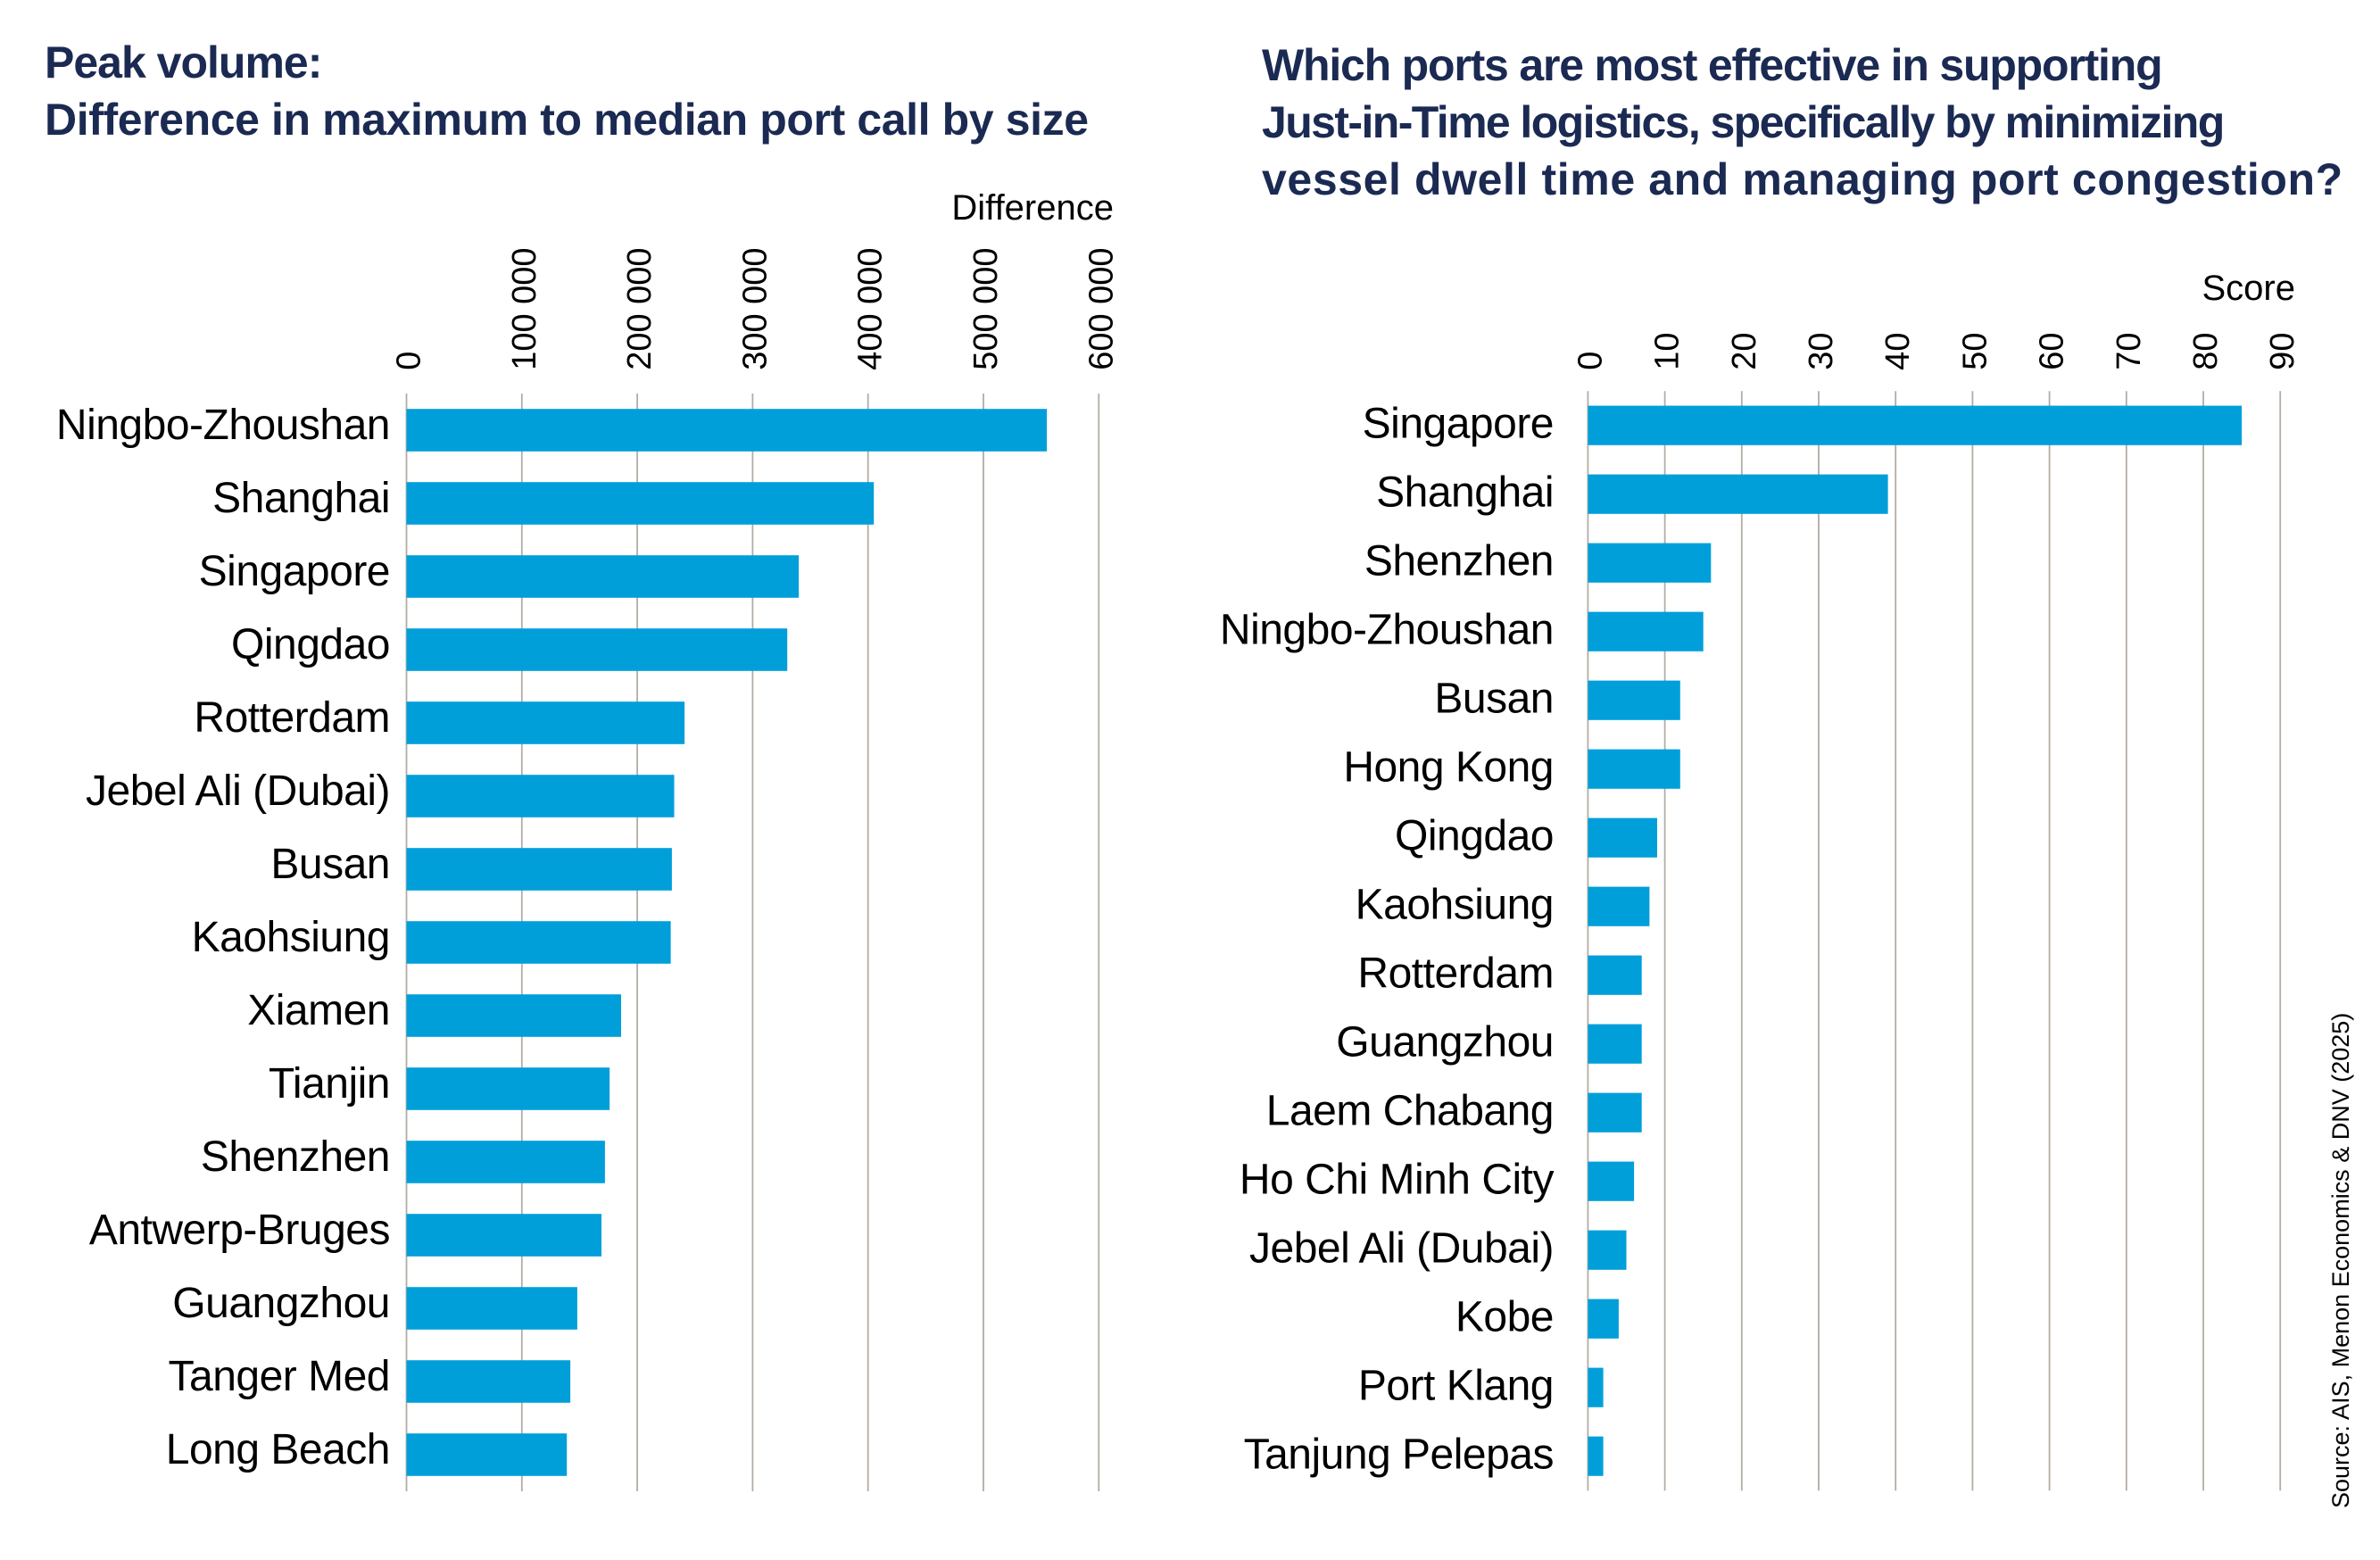 This screenshot has width=2380, height=1560. I want to click on svg-text: 10, so click(1668, 351).